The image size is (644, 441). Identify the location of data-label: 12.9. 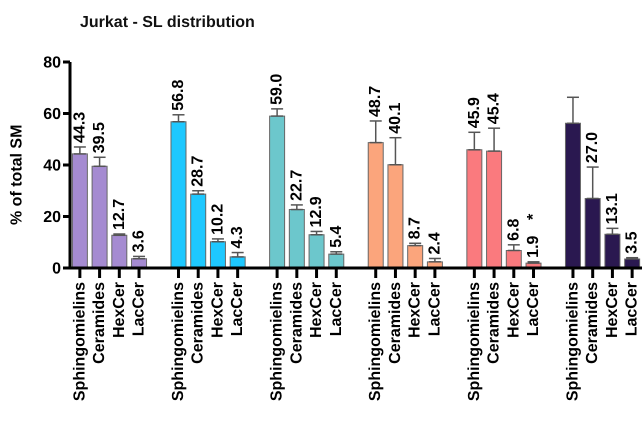
(317, 212).